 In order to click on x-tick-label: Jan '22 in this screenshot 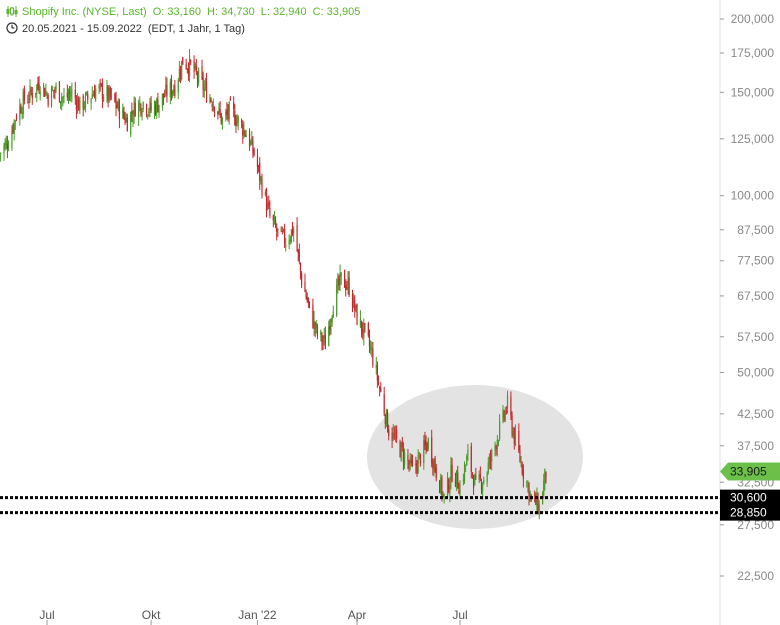, I will do `click(257, 615)`.